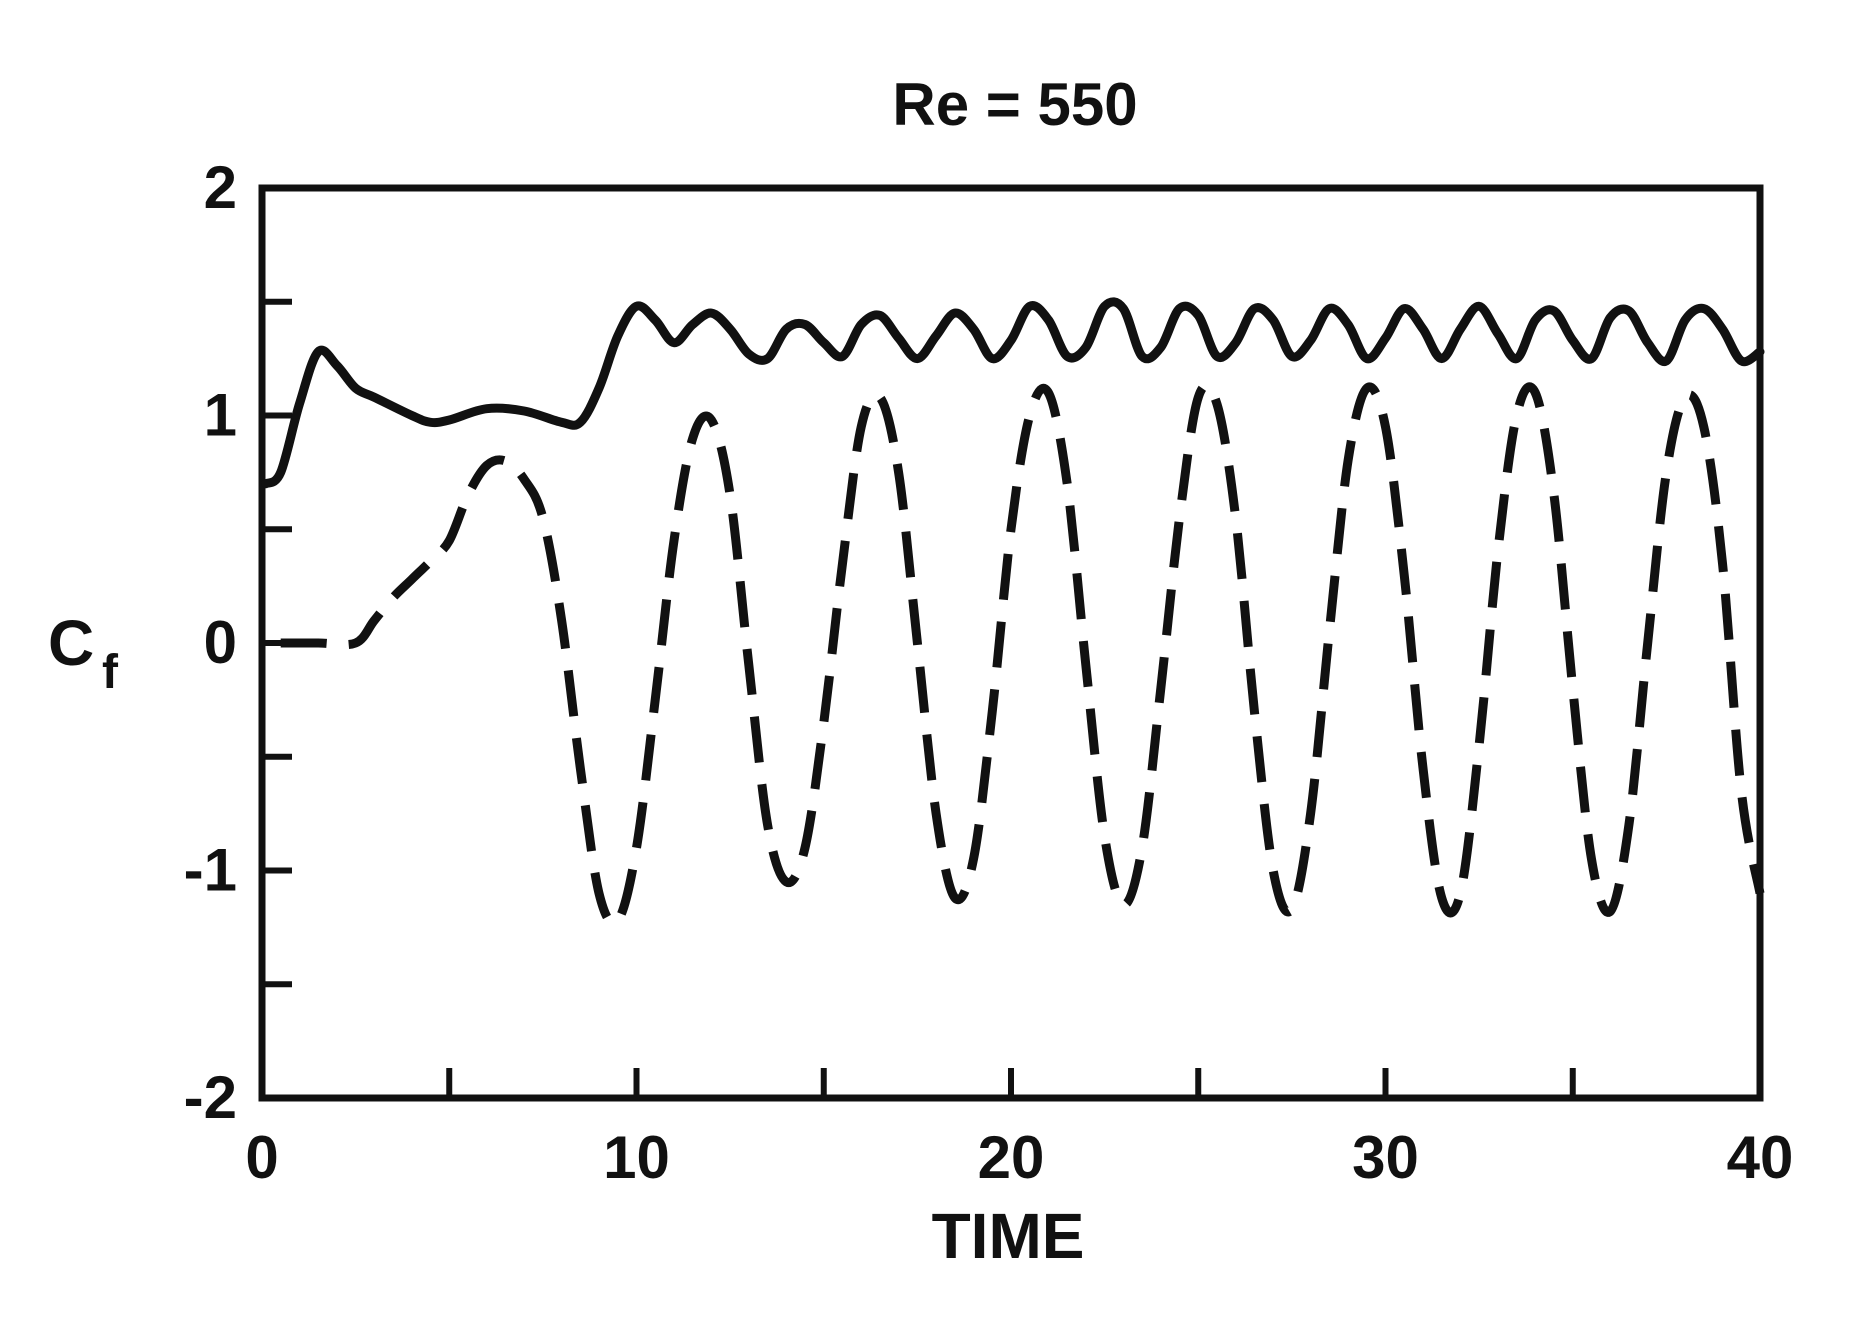 This screenshot has height=1317, width=1871. Describe the element at coordinates (220, 415) in the screenshot. I see `y-tick-label: 1` at that location.